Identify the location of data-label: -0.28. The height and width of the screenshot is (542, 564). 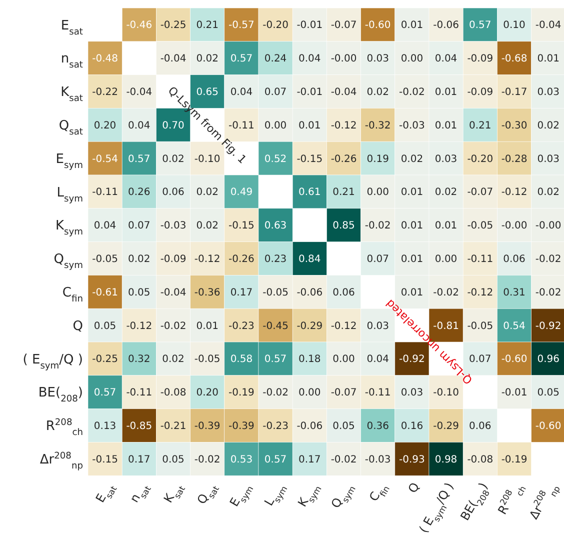
(514, 159).